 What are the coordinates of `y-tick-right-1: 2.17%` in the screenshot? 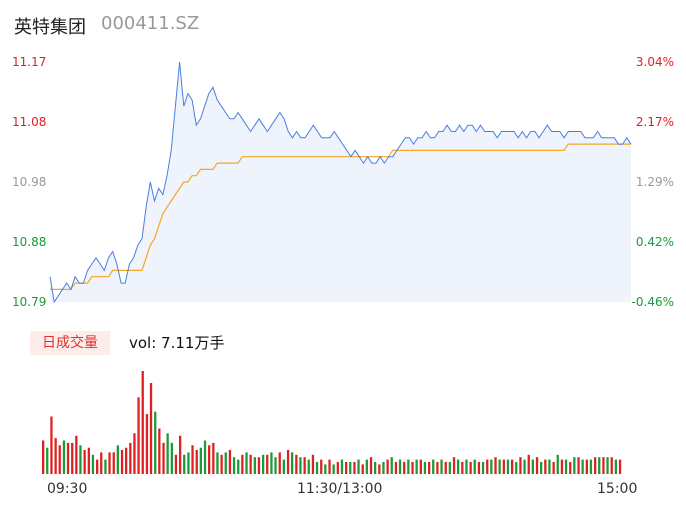 It's located at (654, 122).